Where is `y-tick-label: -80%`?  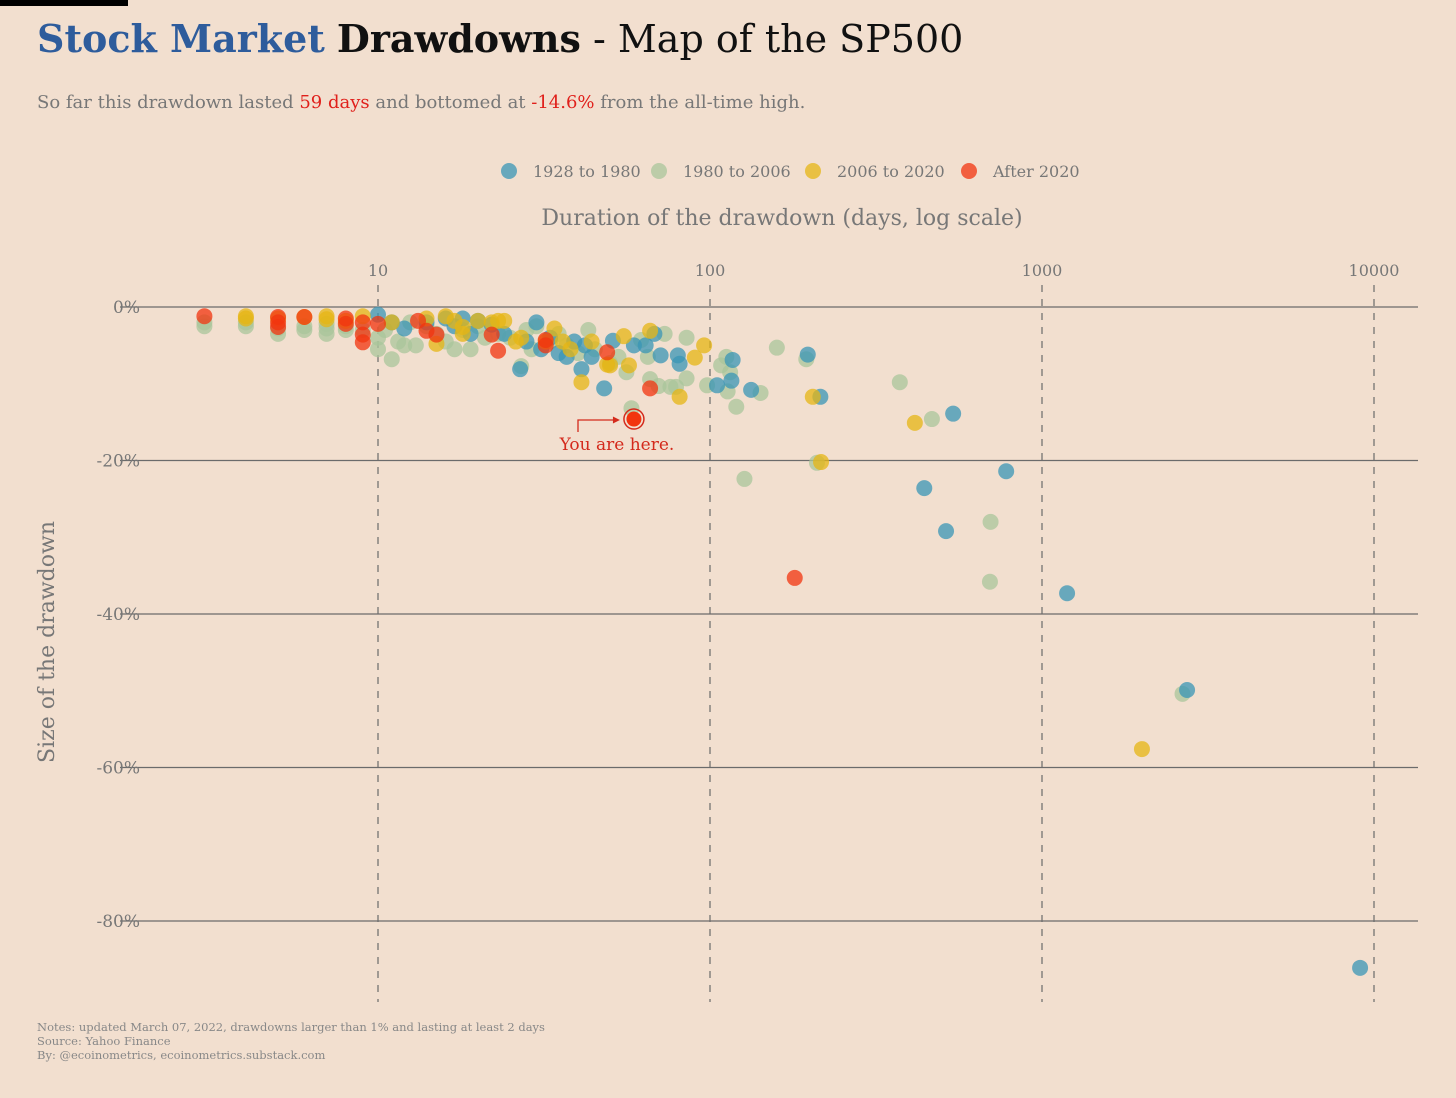 y-tick-label: -80% is located at coordinates (118, 922).